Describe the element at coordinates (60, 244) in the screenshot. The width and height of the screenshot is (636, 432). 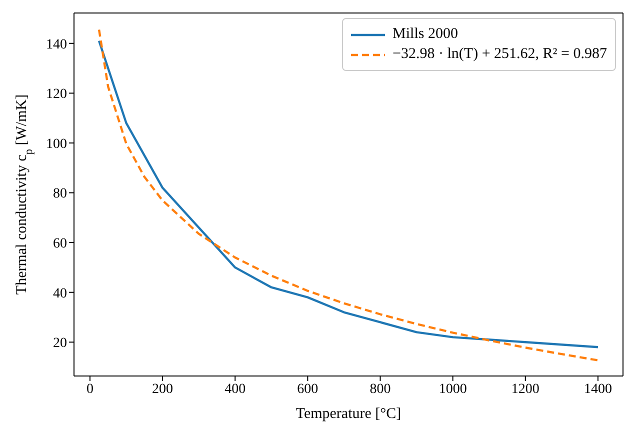
I see `y-tick-label: 60` at that location.